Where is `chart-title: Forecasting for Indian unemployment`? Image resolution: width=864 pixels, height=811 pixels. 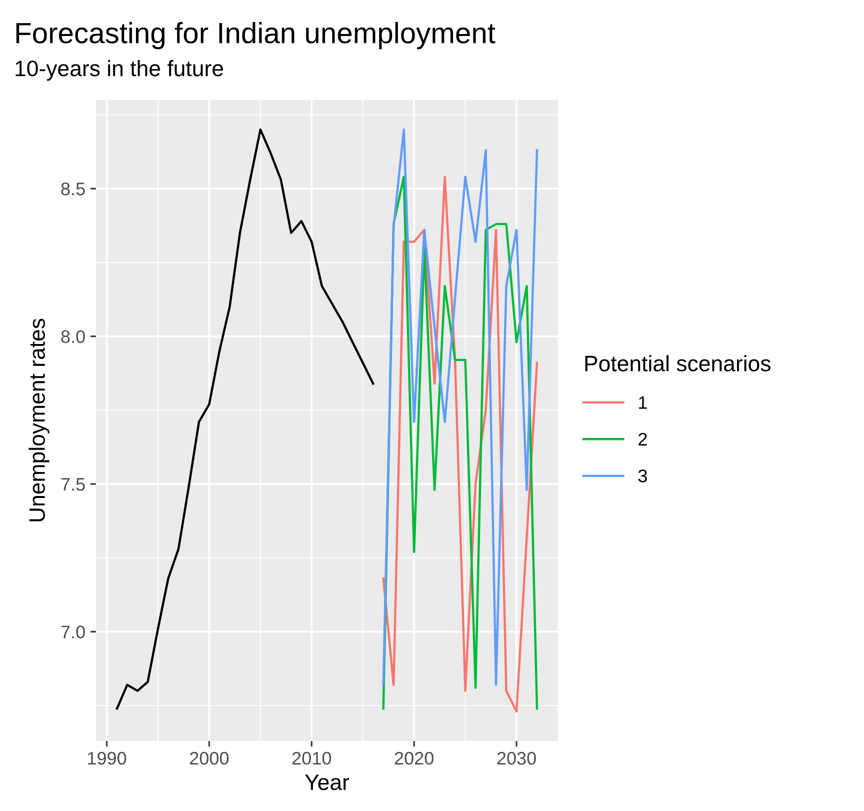
chart-title: Forecasting for Indian unemployment is located at coordinates (256, 36).